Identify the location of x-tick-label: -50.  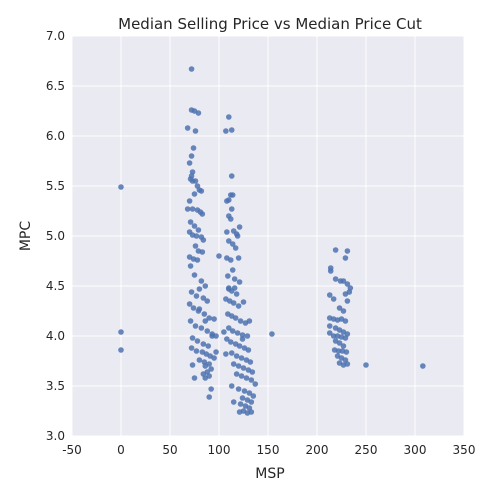
(72, 450).